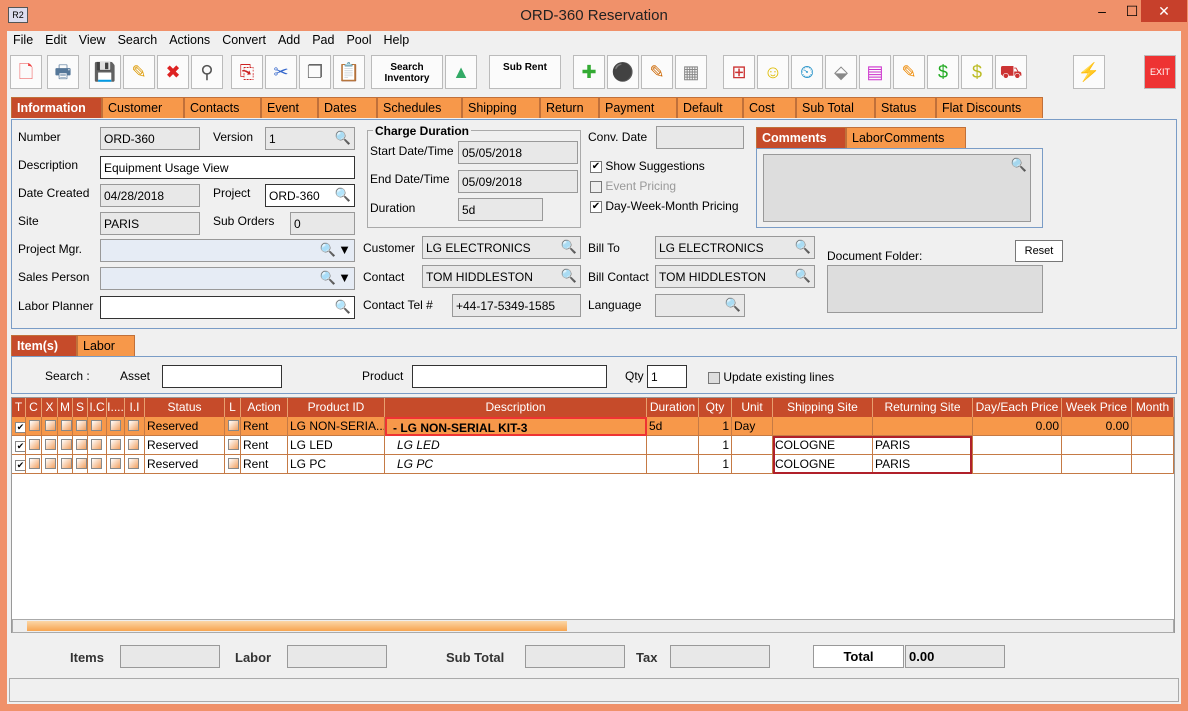 This screenshot has width=1188, height=711. What do you see at coordinates (589, 72) in the screenshot?
I see `add-line-icon: ✚` at bounding box center [589, 72].